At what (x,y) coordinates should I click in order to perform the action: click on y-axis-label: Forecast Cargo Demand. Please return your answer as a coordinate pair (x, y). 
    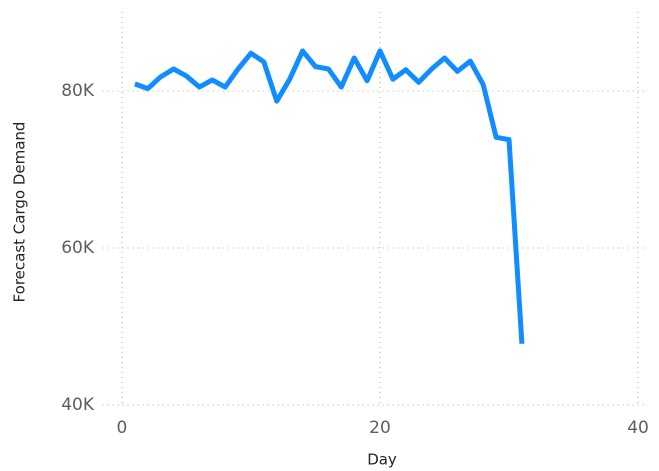
    Looking at the image, I should click on (20, 212).